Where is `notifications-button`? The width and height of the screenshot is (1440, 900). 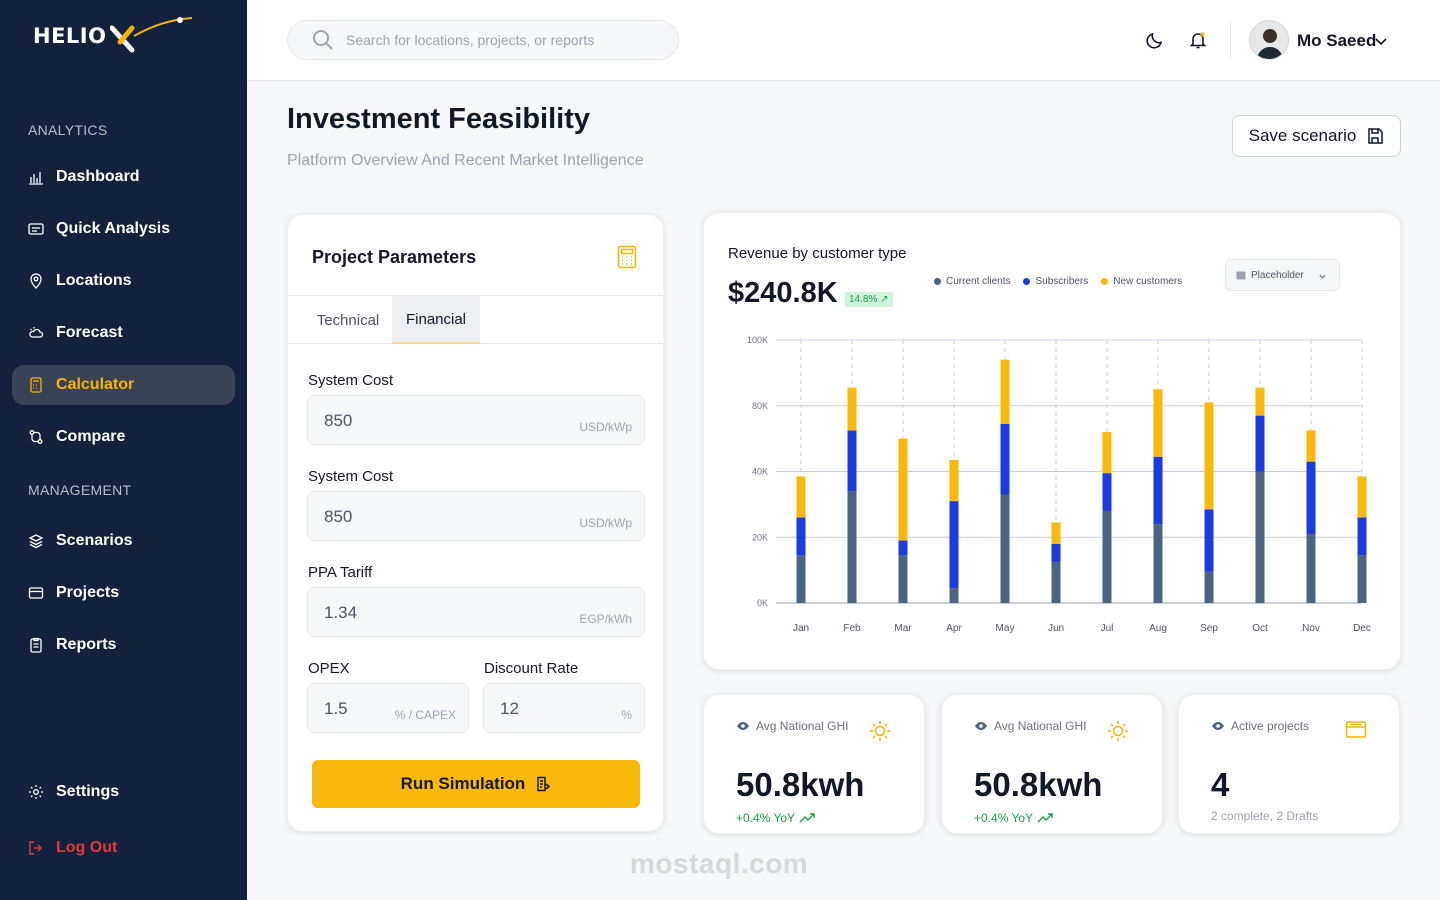 notifications-button is located at coordinates (1198, 40).